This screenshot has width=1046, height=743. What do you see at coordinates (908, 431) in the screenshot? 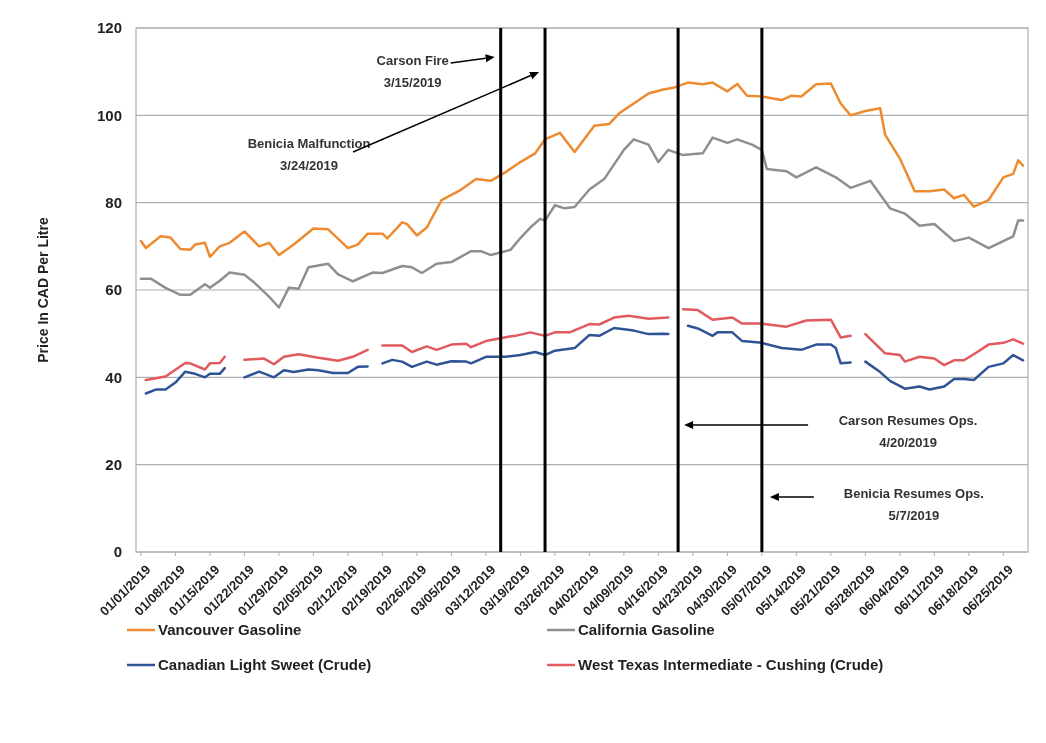
I see `annotation: Carson Resumes Ops. 4/20/2019` at bounding box center [908, 431].